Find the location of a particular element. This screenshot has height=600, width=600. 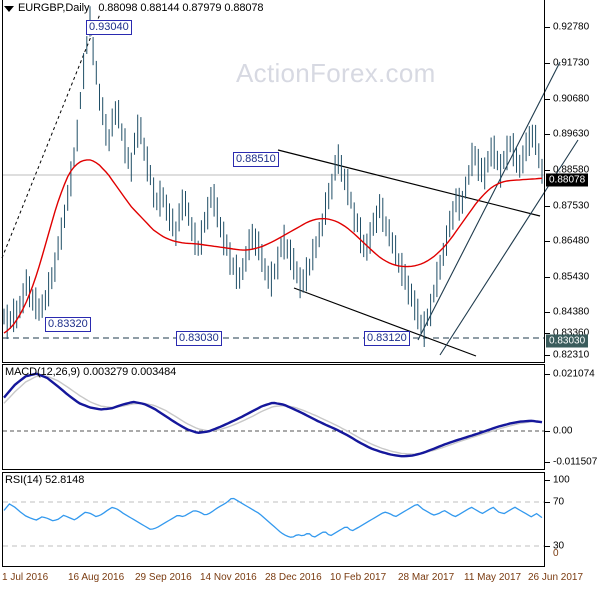

macd-signal-line is located at coordinates (272, 415).